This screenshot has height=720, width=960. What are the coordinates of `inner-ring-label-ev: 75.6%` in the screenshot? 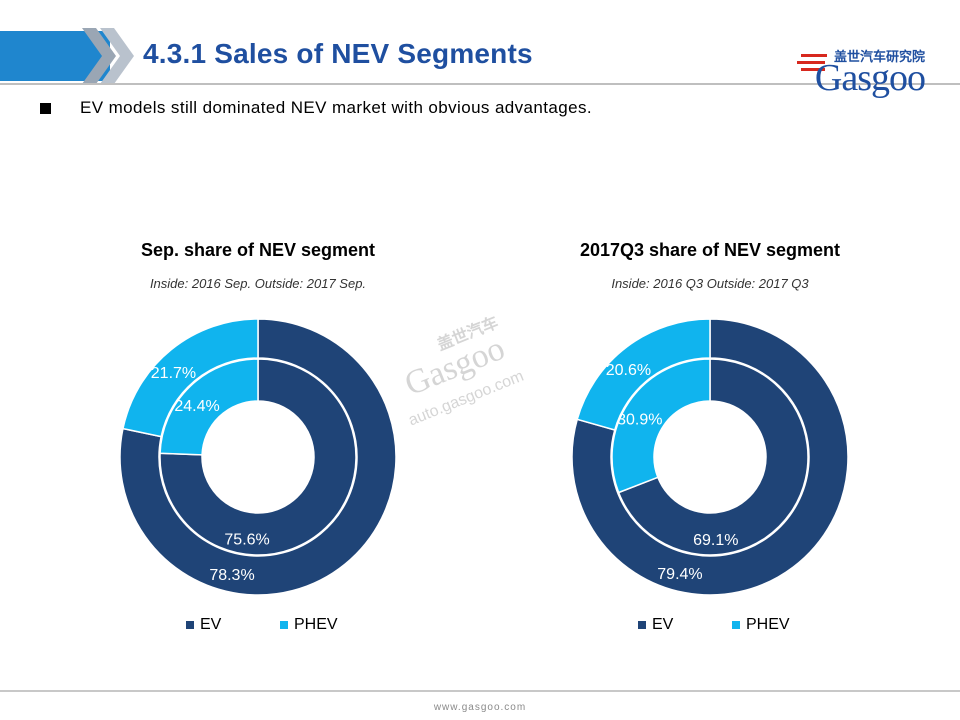 It's located at (246, 539).